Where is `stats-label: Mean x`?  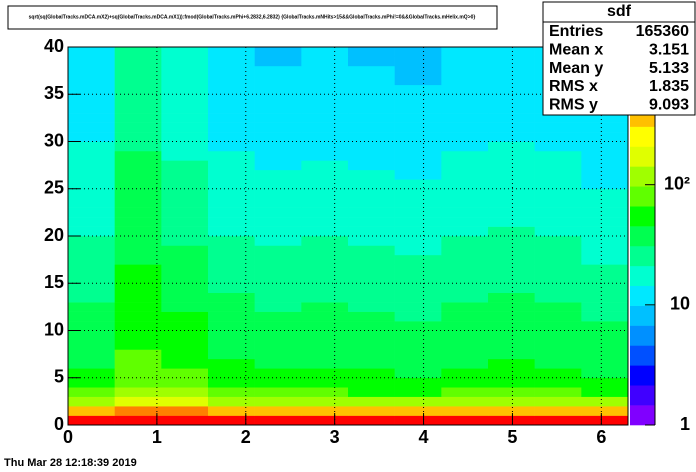 stats-label: Mean x is located at coordinates (576, 50).